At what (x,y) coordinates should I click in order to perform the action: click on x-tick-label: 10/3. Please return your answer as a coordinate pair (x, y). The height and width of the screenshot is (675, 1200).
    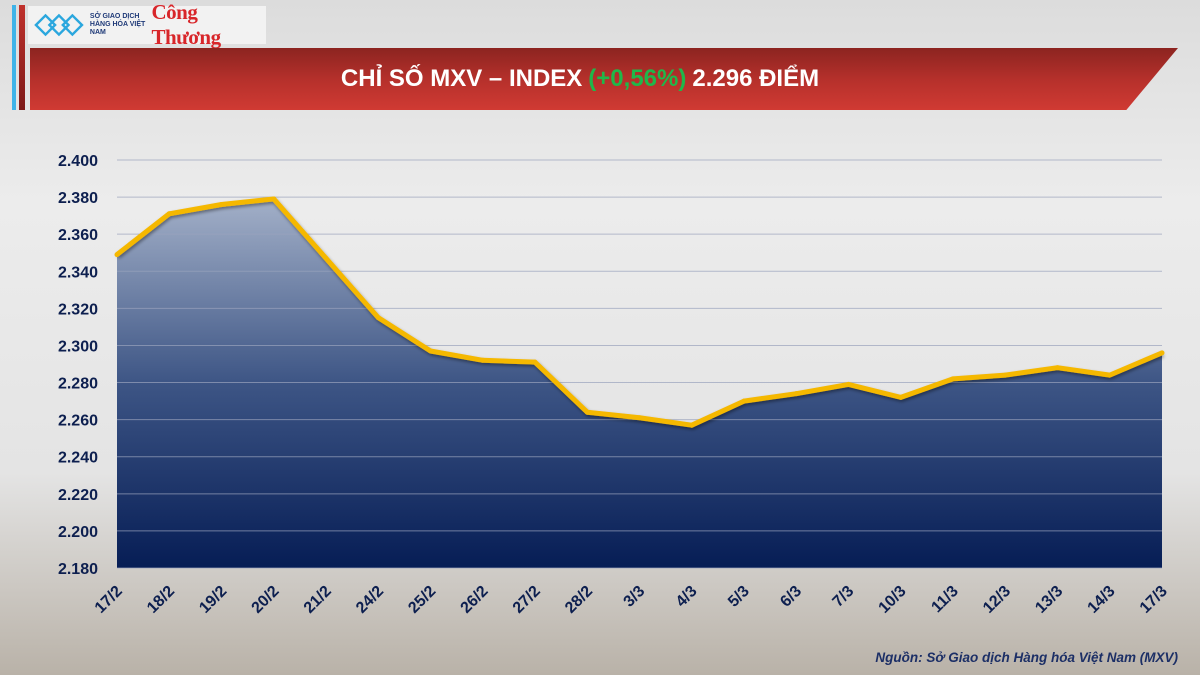
    Looking at the image, I should click on (893, 600).